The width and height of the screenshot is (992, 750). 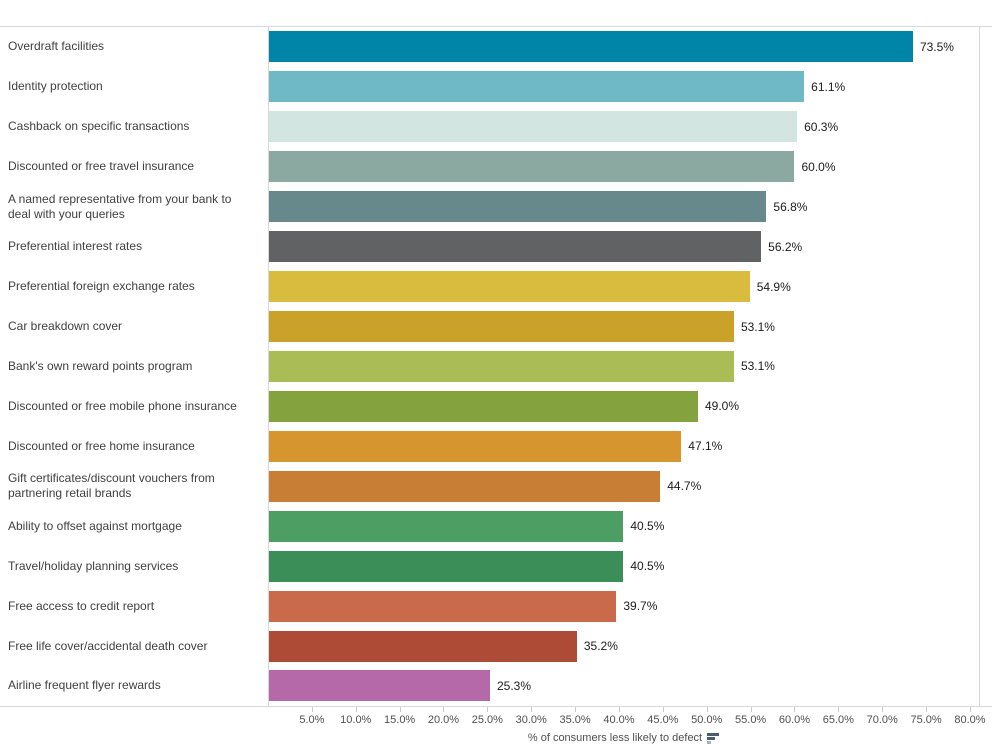 I want to click on category-label: Free access to credit report, so click(x=81, y=605).